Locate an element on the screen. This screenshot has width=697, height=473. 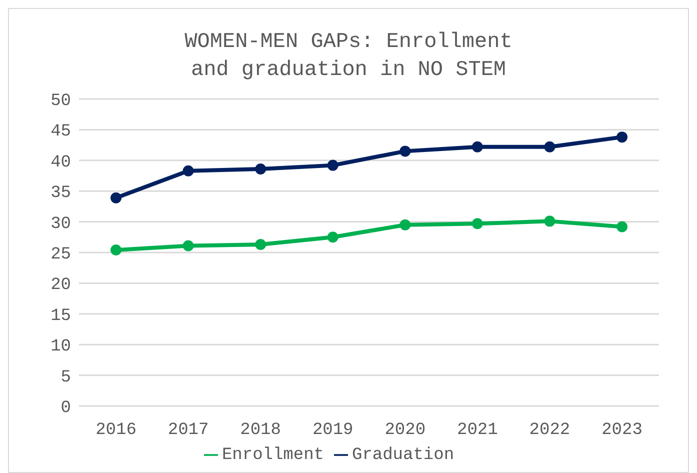
y-tick-label: 20 is located at coordinates (60, 286).